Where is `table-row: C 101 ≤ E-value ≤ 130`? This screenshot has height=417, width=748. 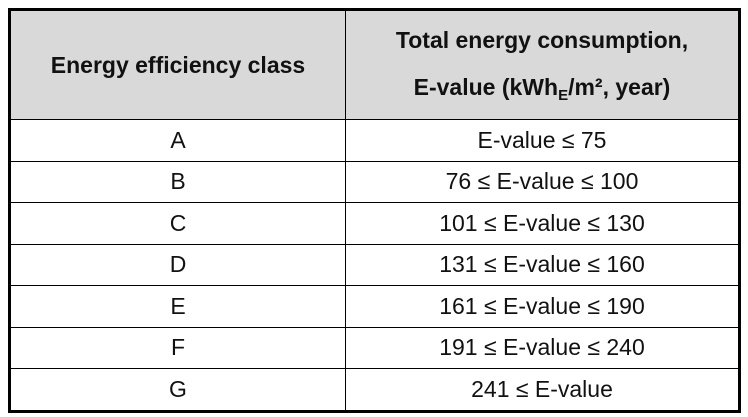
table-row: C 101 ≤ E-value ≤ 130 is located at coordinates (374, 223).